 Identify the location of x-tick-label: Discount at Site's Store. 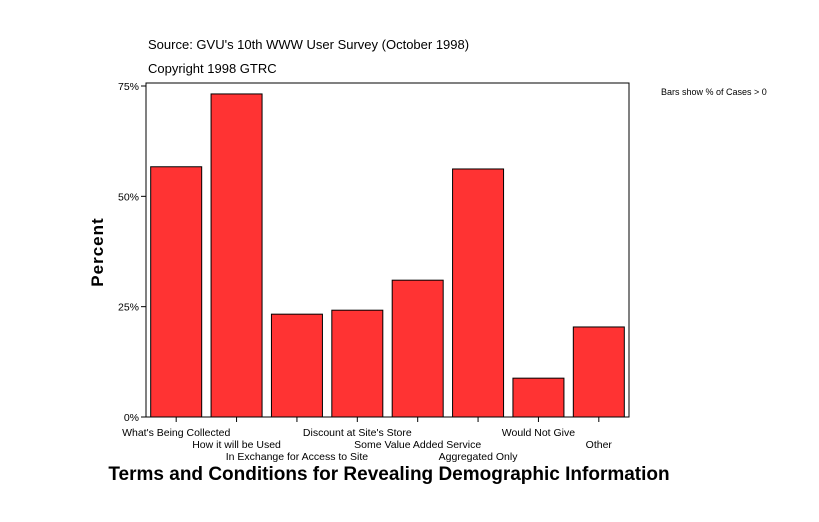
(357, 433).